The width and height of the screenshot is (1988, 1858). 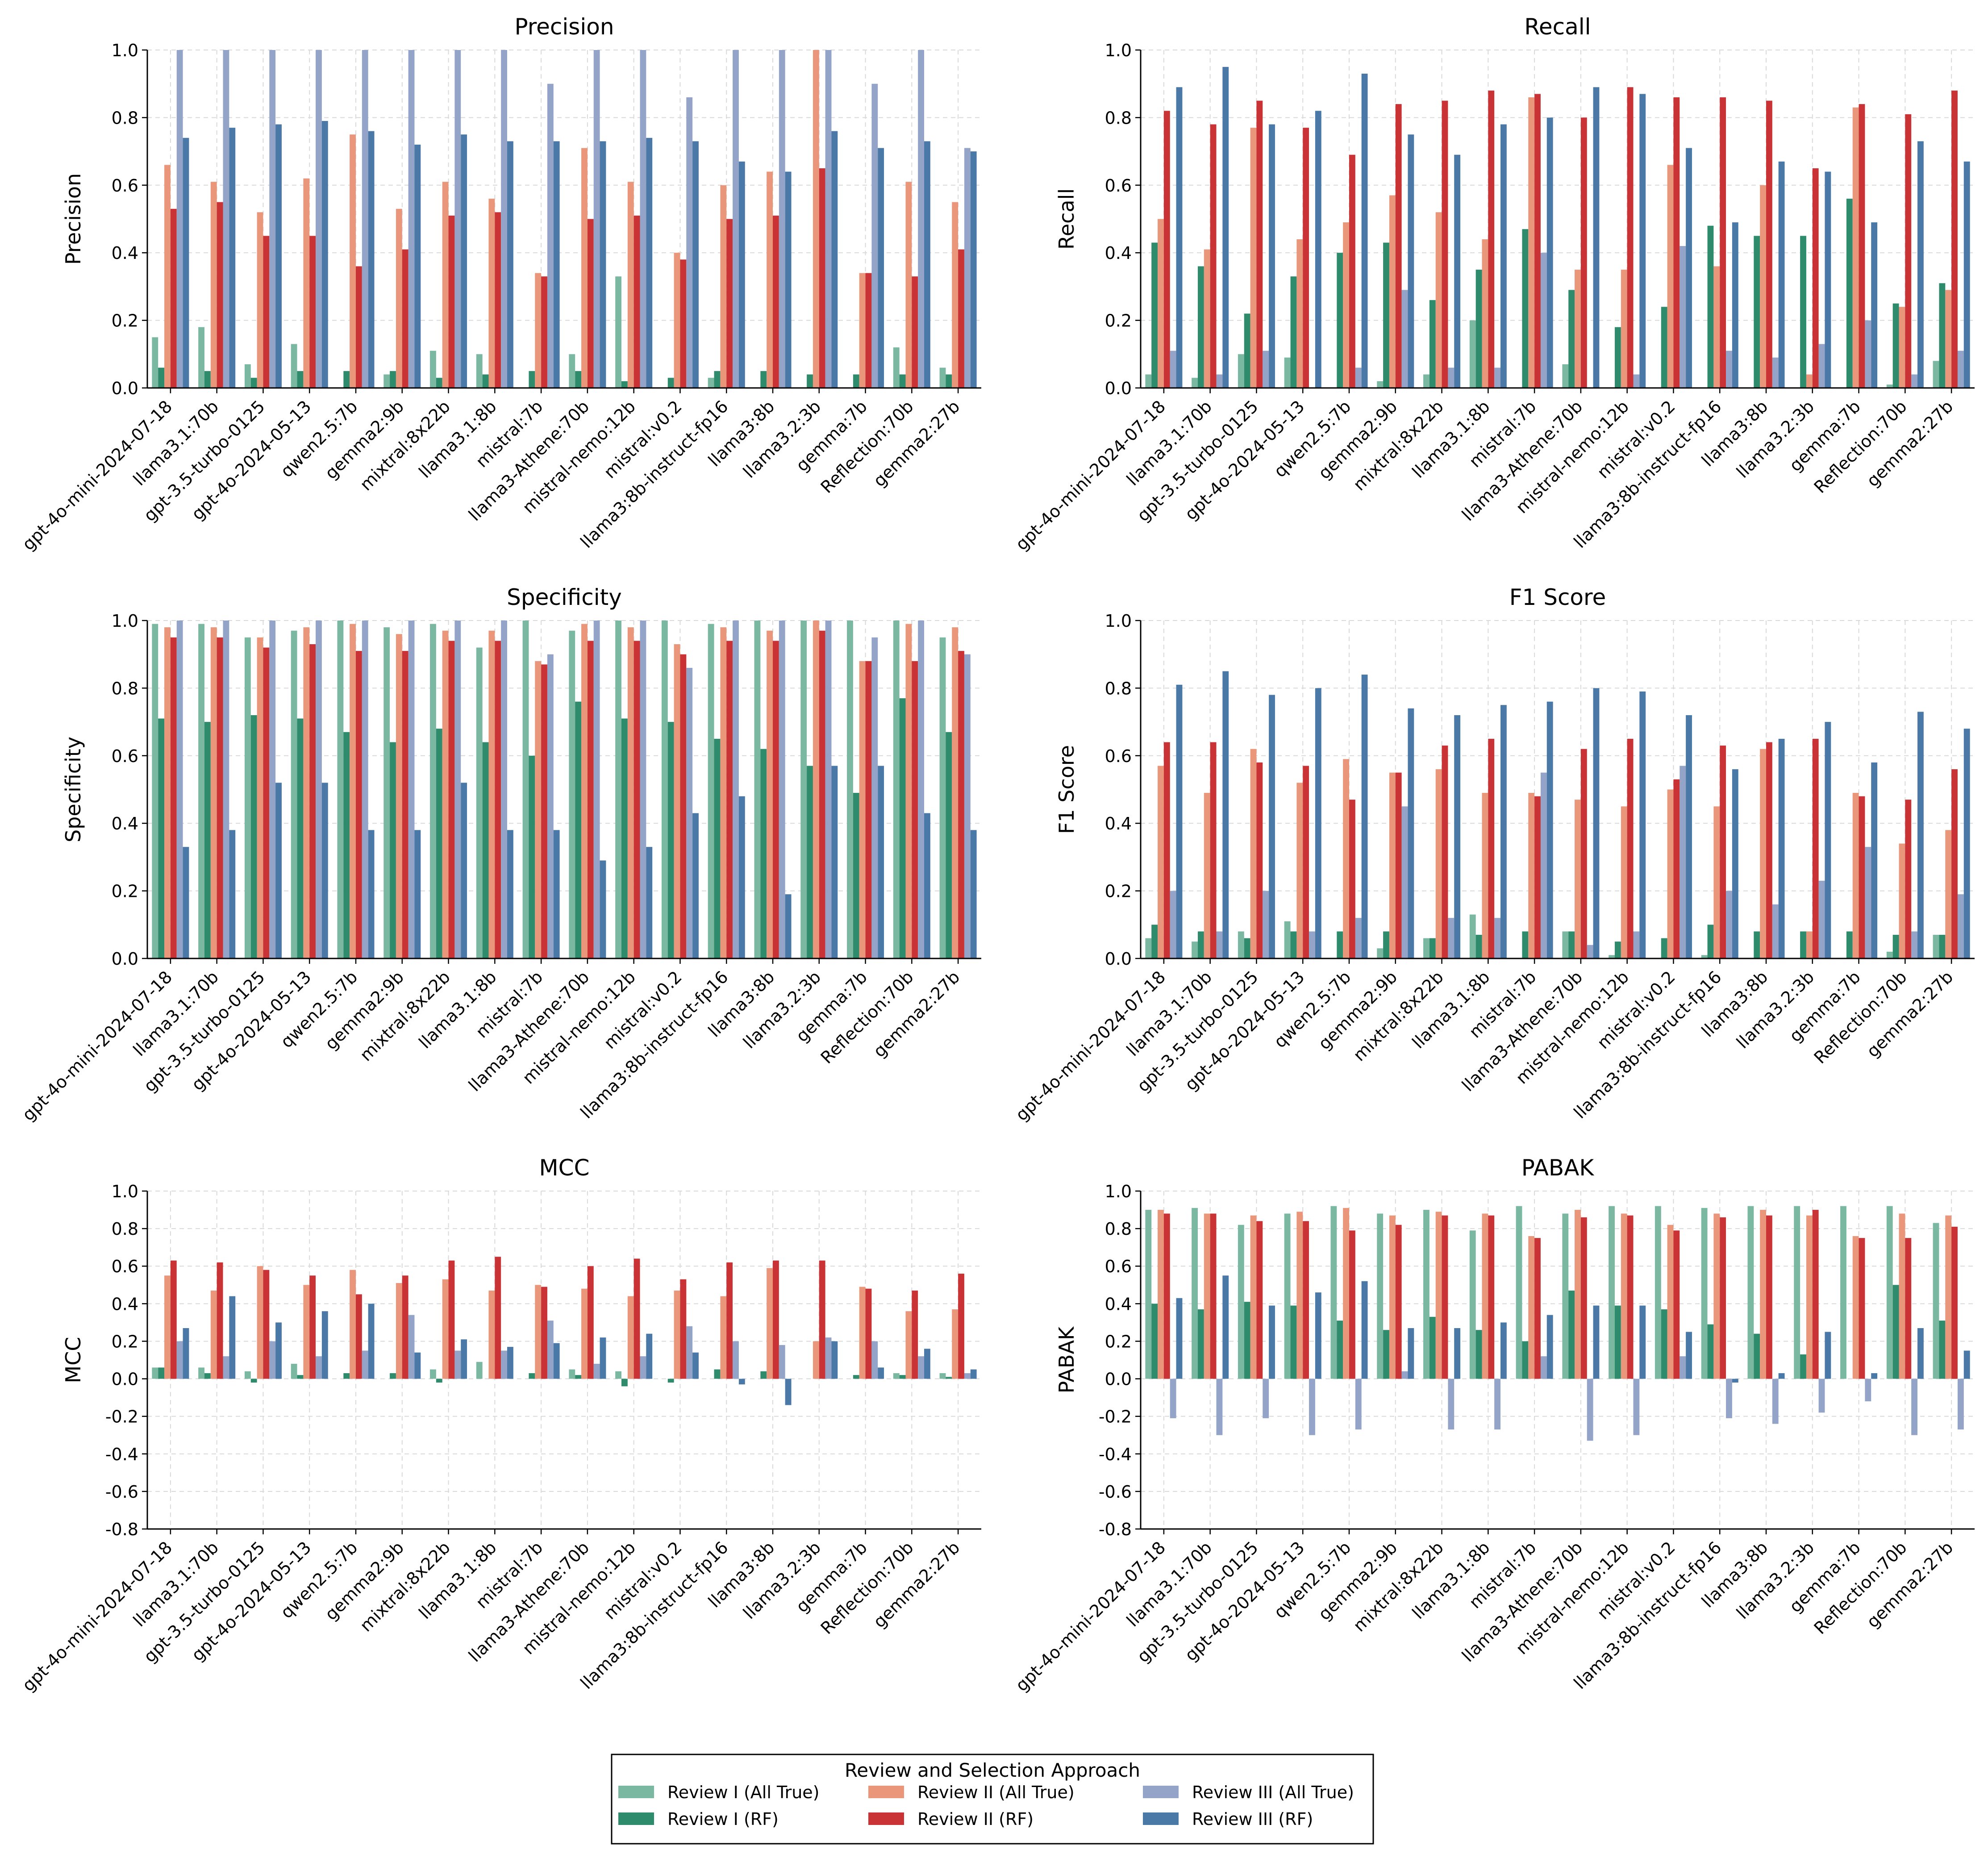 What do you see at coordinates (1557, 27) in the screenshot?
I see `chart-title: Recall` at bounding box center [1557, 27].